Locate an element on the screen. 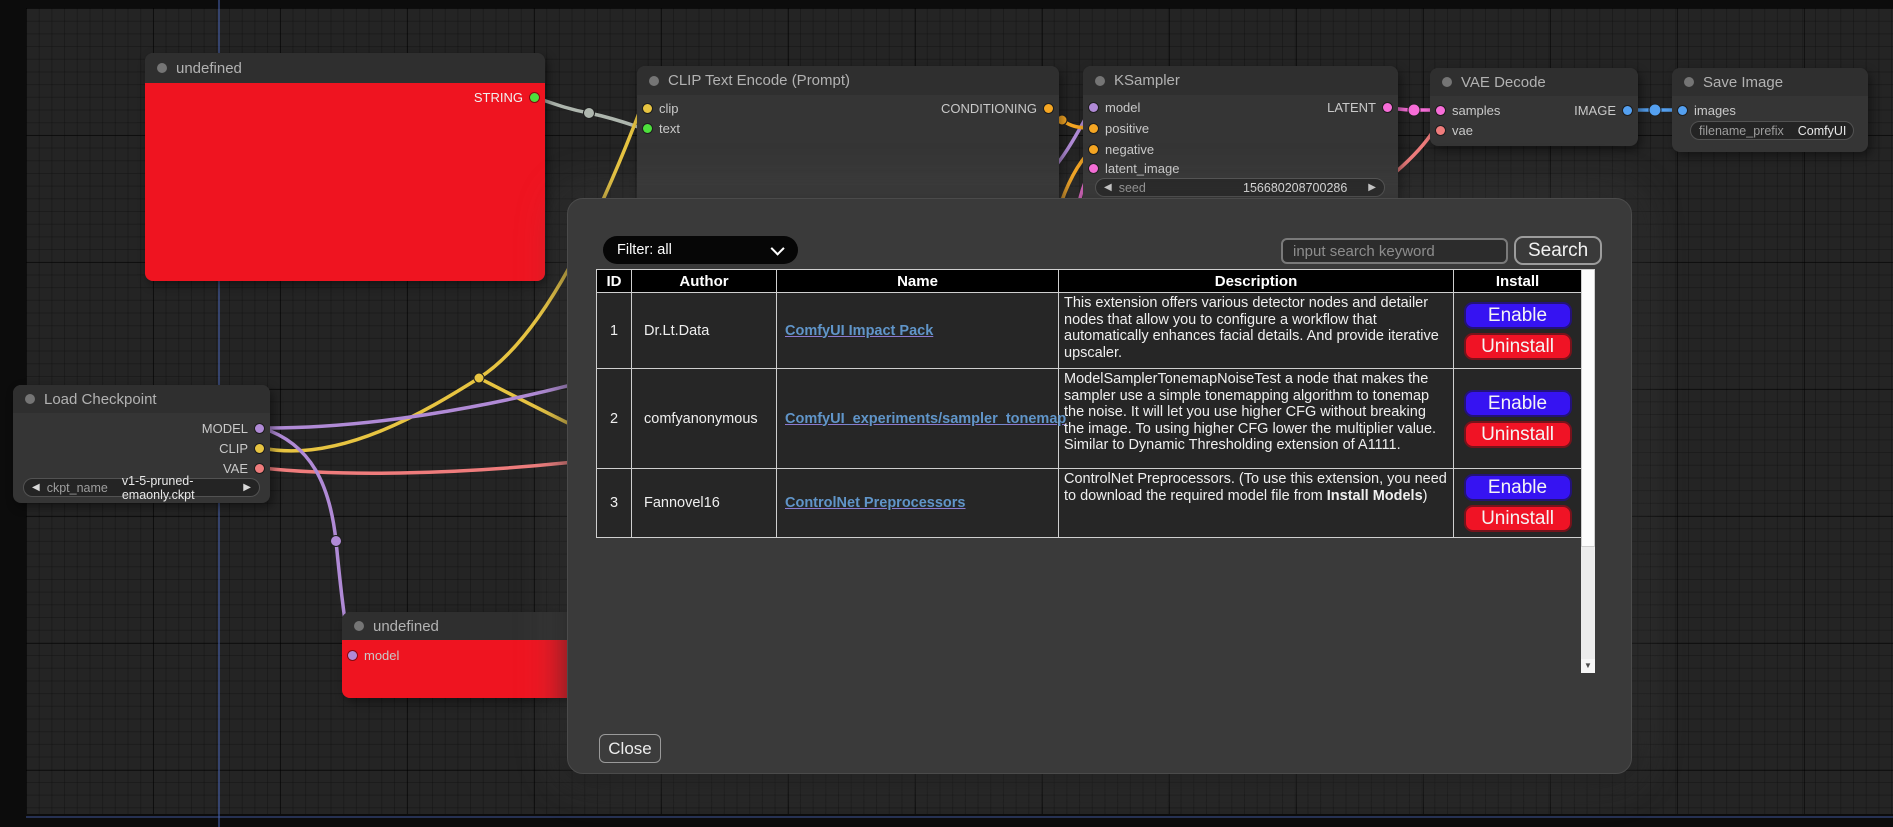 This screenshot has width=1893, height=827. extension-link: ComfyUI_experiments/sampler_tonemap is located at coordinates (926, 418).